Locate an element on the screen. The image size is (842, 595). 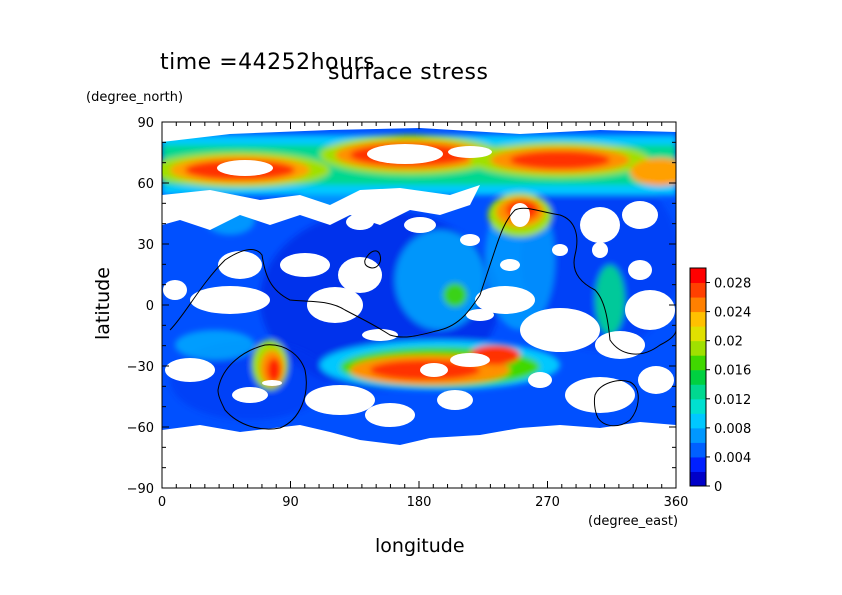
x-tick-label: 180 is located at coordinates (419, 502).